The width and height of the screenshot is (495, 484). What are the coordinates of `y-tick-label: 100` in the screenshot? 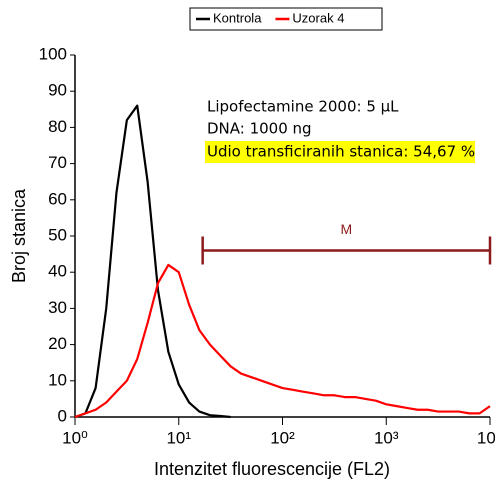 It's located at (53, 53).